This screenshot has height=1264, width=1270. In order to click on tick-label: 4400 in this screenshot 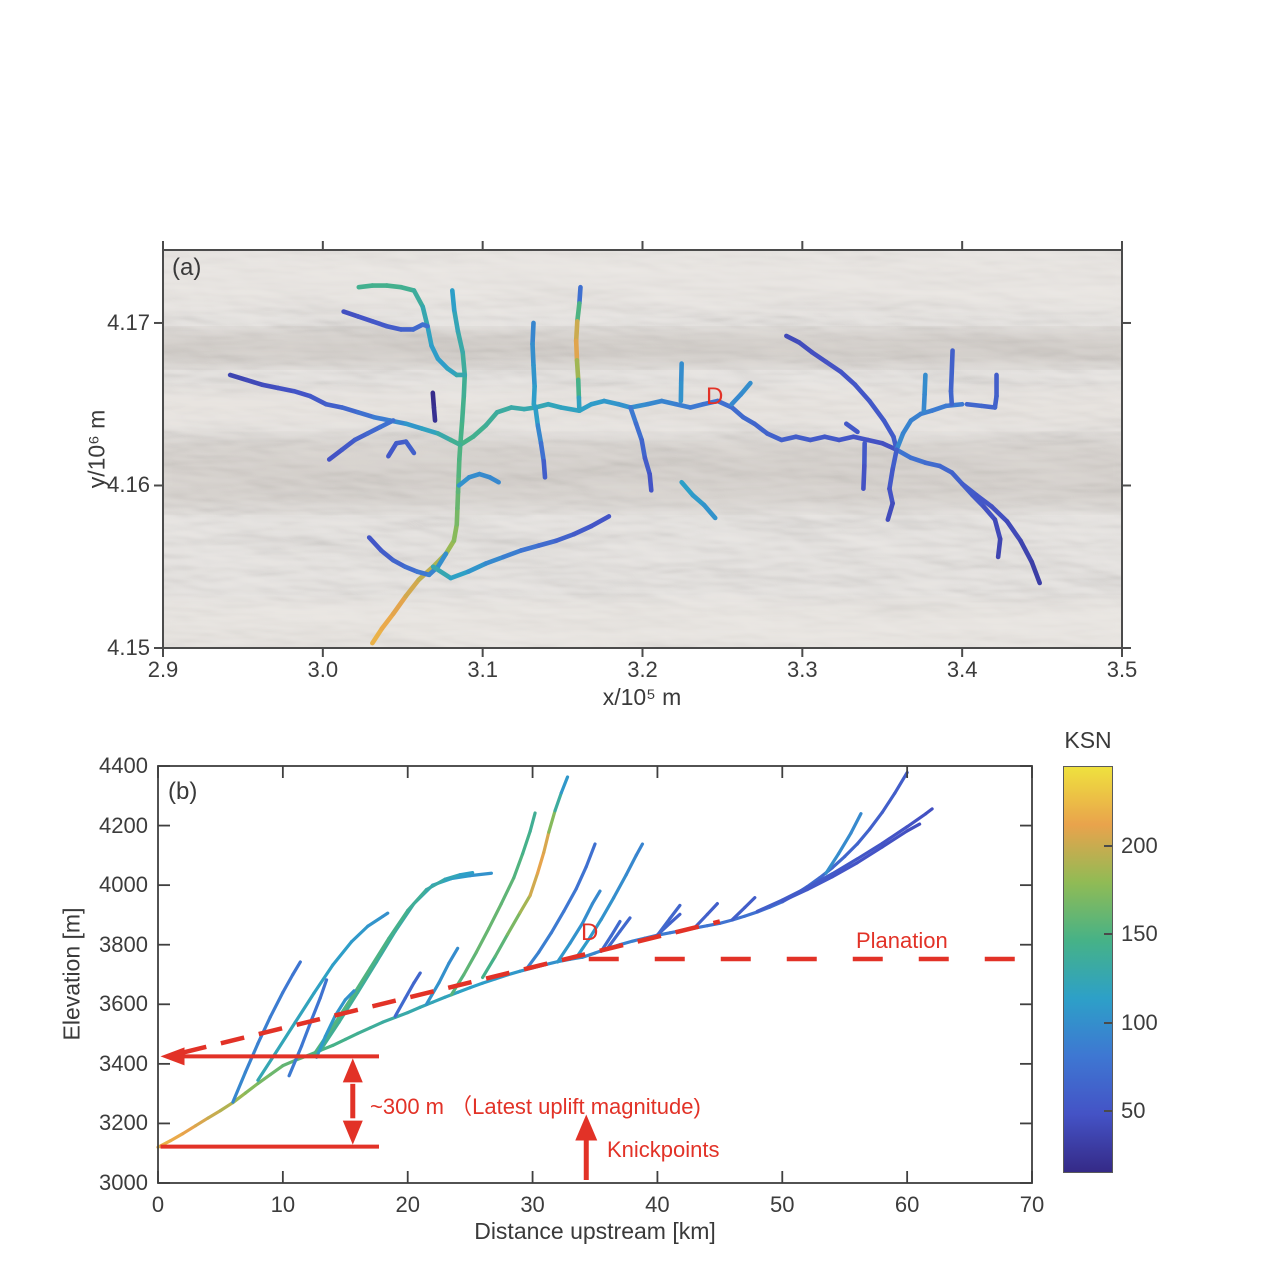, I will do `click(123, 765)`.